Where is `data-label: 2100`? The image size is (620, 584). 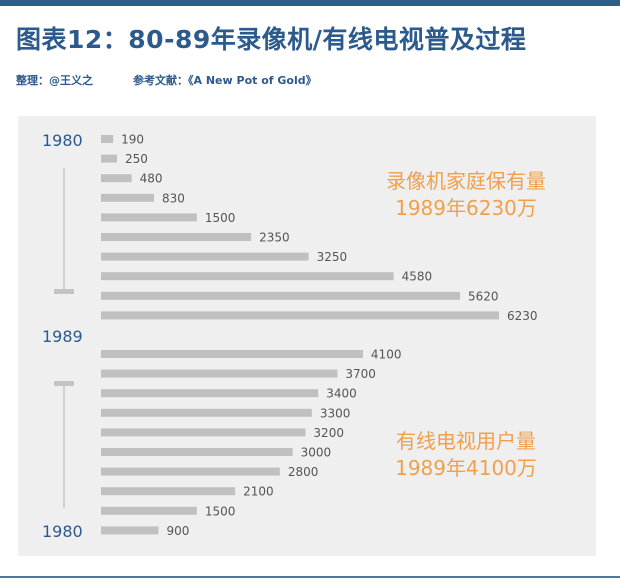 data-label: 2100 is located at coordinates (258, 492).